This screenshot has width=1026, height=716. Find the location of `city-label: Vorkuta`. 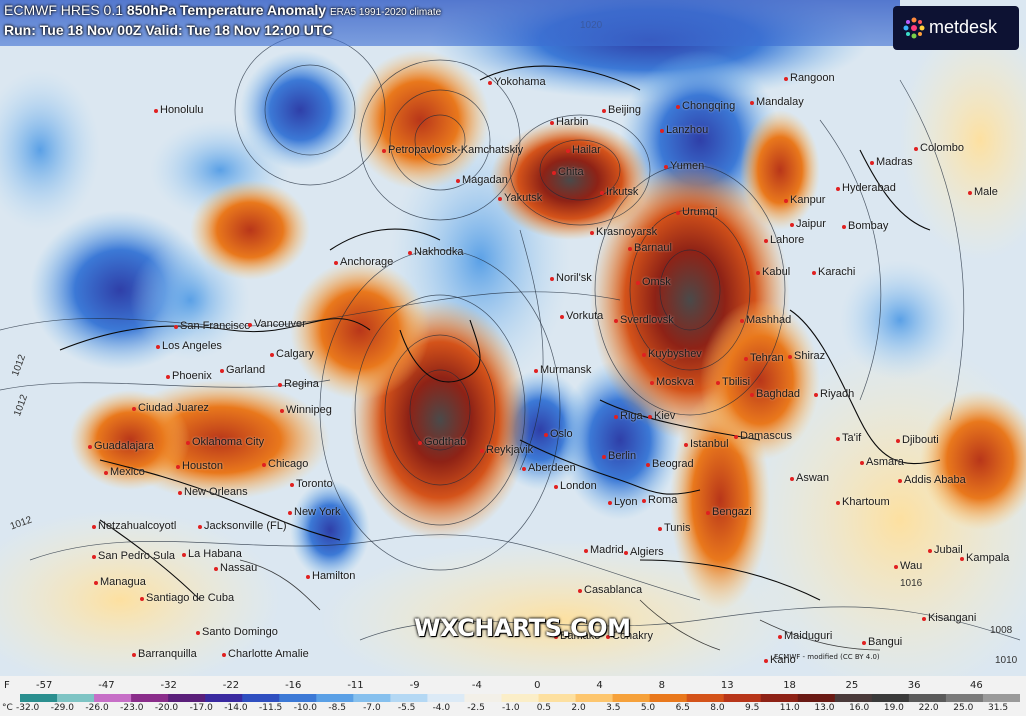

city-label: Vorkuta is located at coordinates (581, 316).